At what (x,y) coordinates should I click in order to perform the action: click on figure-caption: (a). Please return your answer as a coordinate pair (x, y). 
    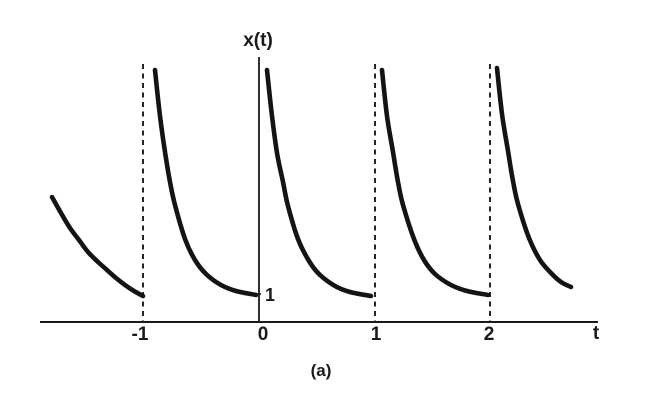
    Looking at the image, I should click on (321, 370).